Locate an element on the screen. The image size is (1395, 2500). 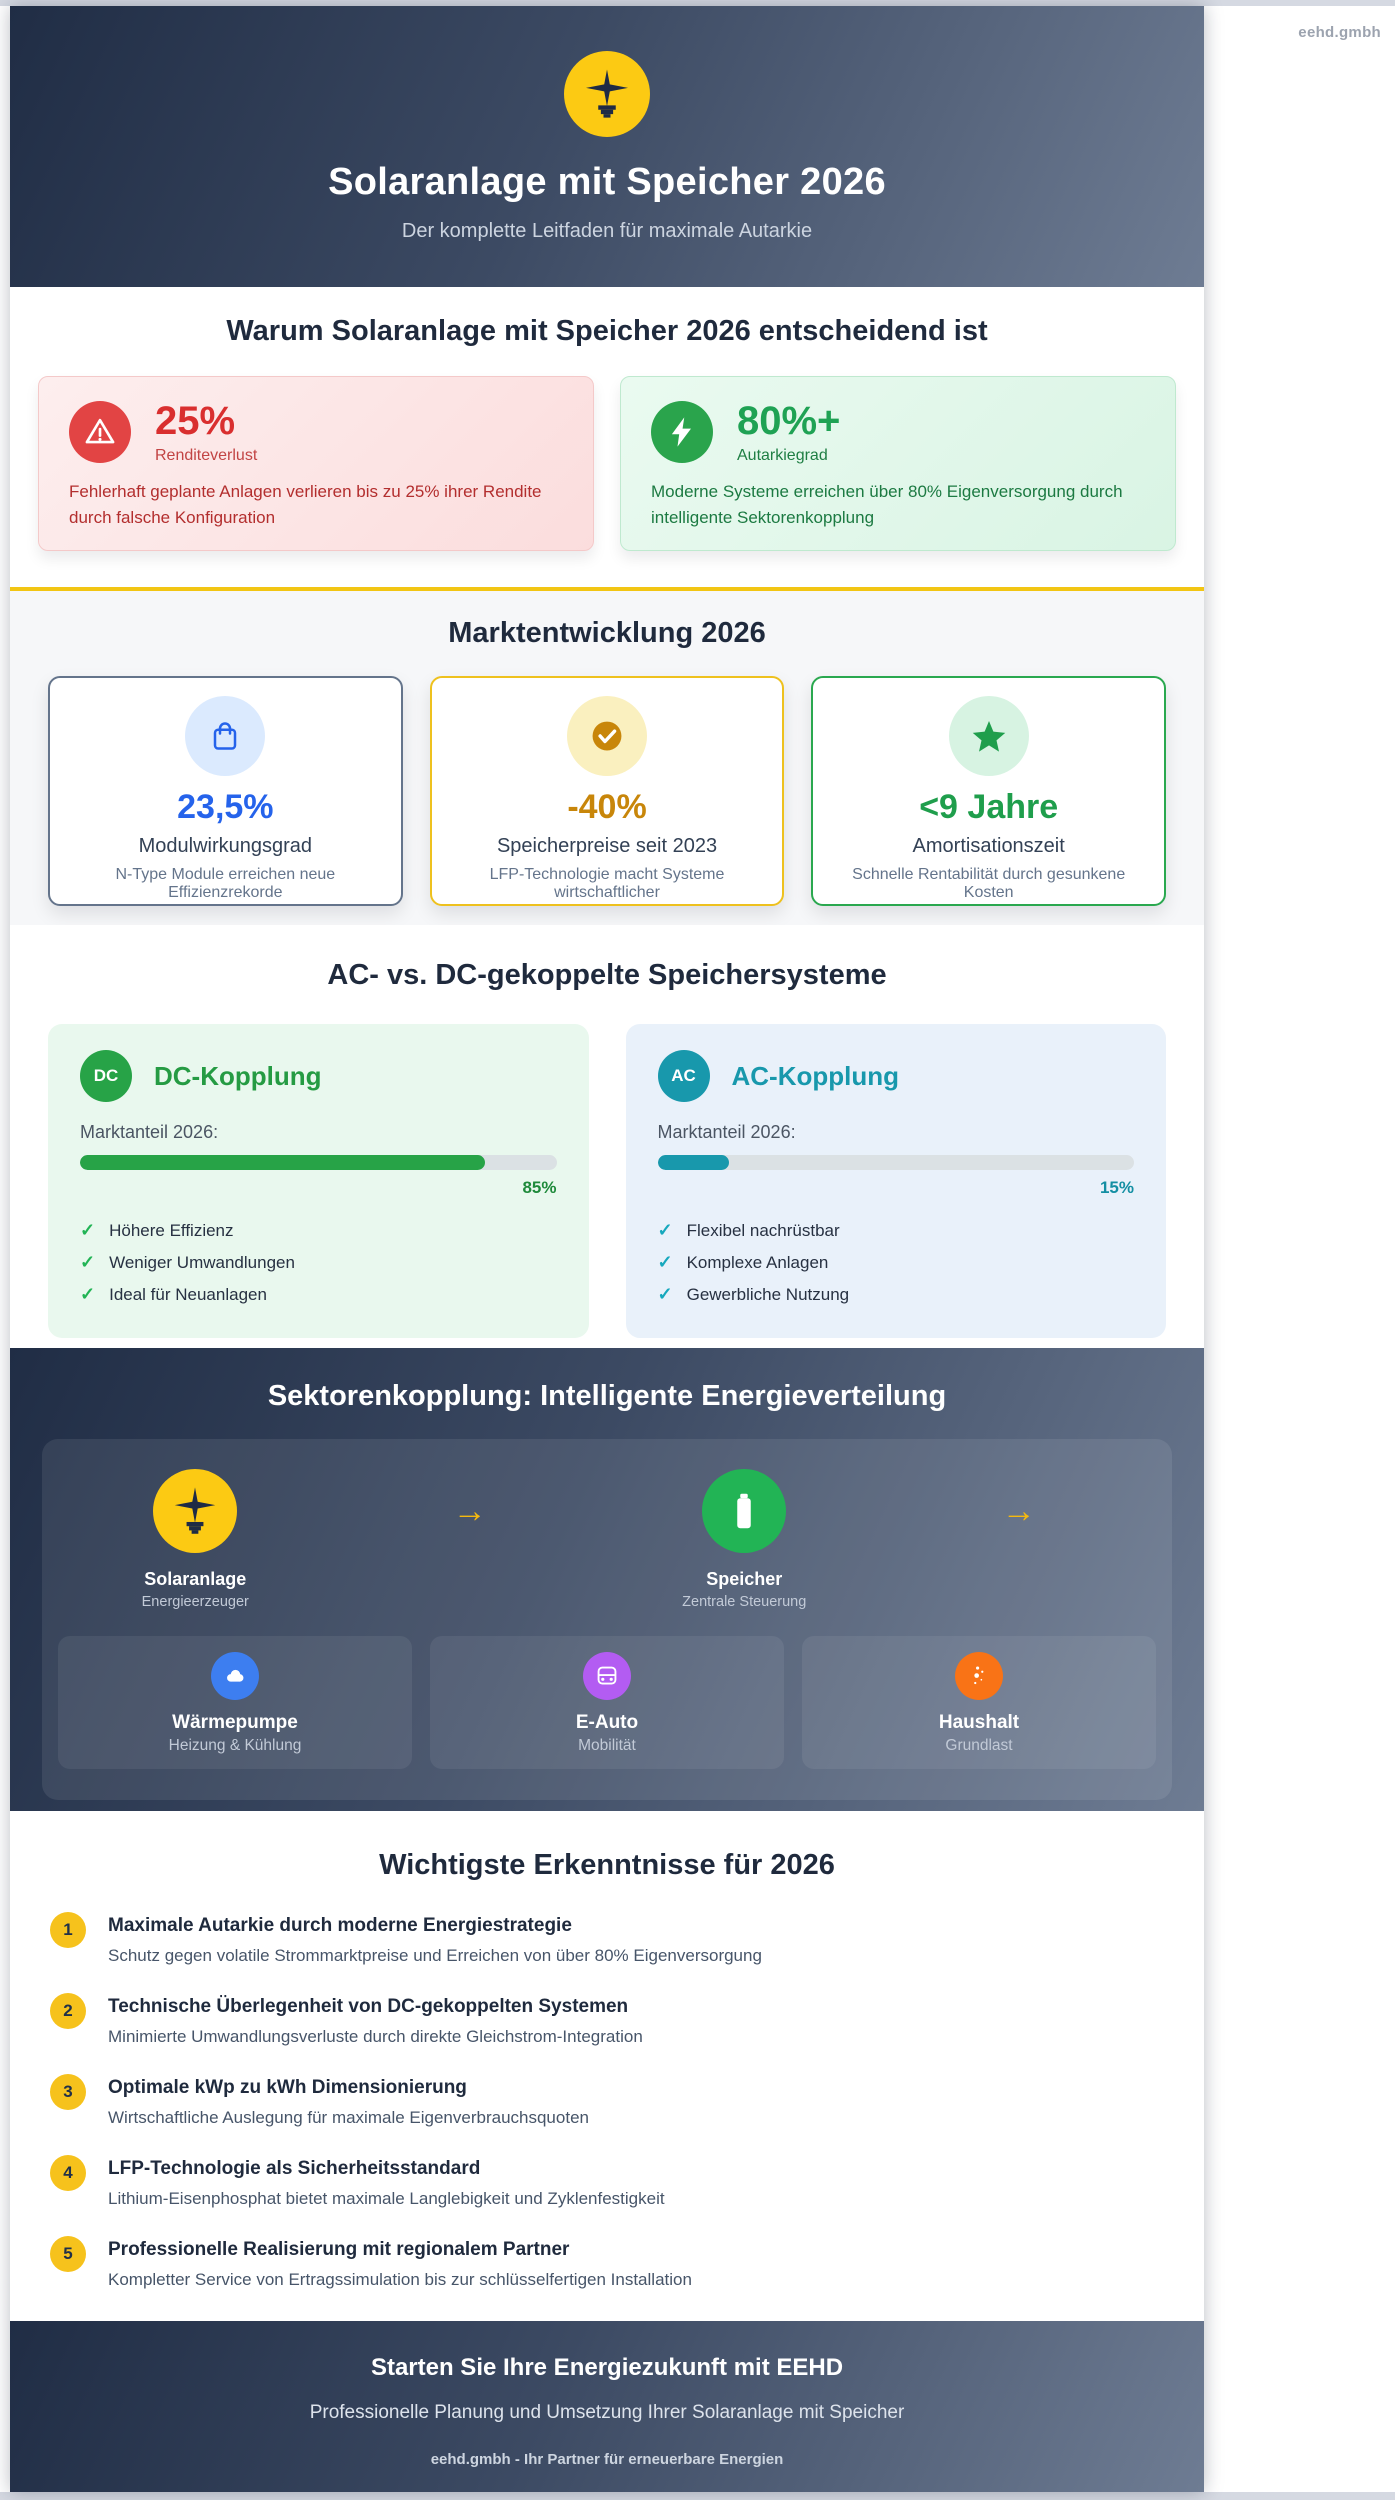
list-item: ✓ Komplexe Anlagen is located at coordinates (896, 1262).